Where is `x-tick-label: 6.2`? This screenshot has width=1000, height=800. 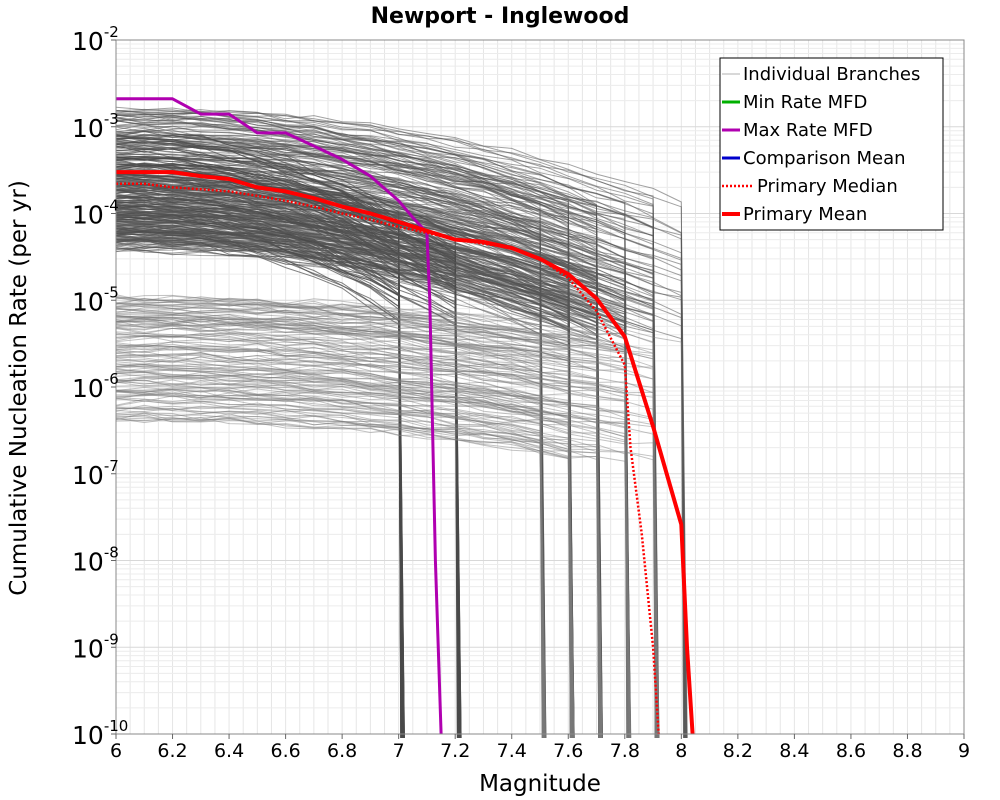 x-tick-label: 6.2 is located at coordinates (172, 751).